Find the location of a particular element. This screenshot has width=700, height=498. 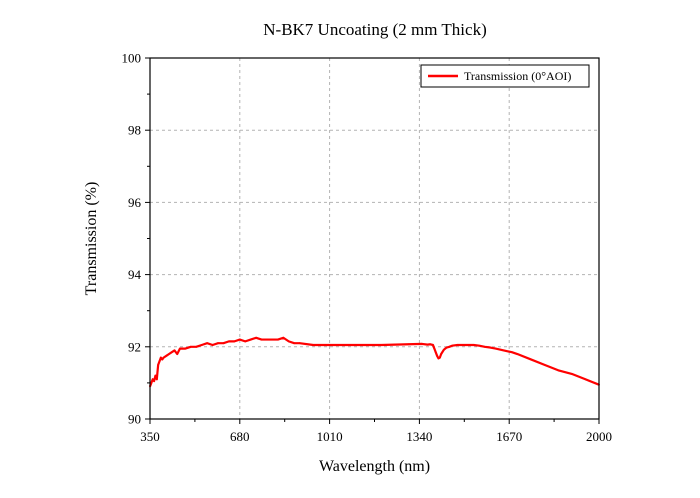

y-axis: 90 92 94 96 98 100 is located at coordinates (136, 239).